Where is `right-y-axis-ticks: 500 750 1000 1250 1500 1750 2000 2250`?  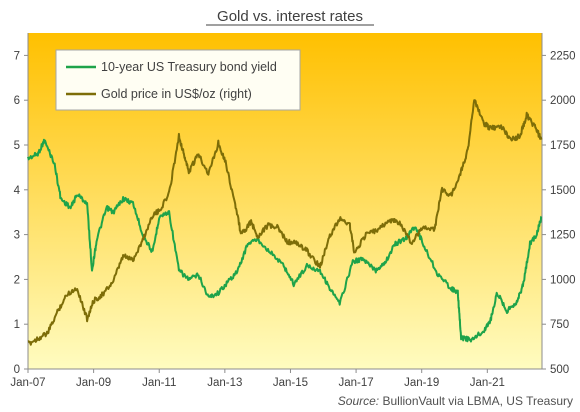 right-y-axis-ticks: 500 750 1000 1250 1500 1750 2000 2250 is located at coordinates (559, 213).